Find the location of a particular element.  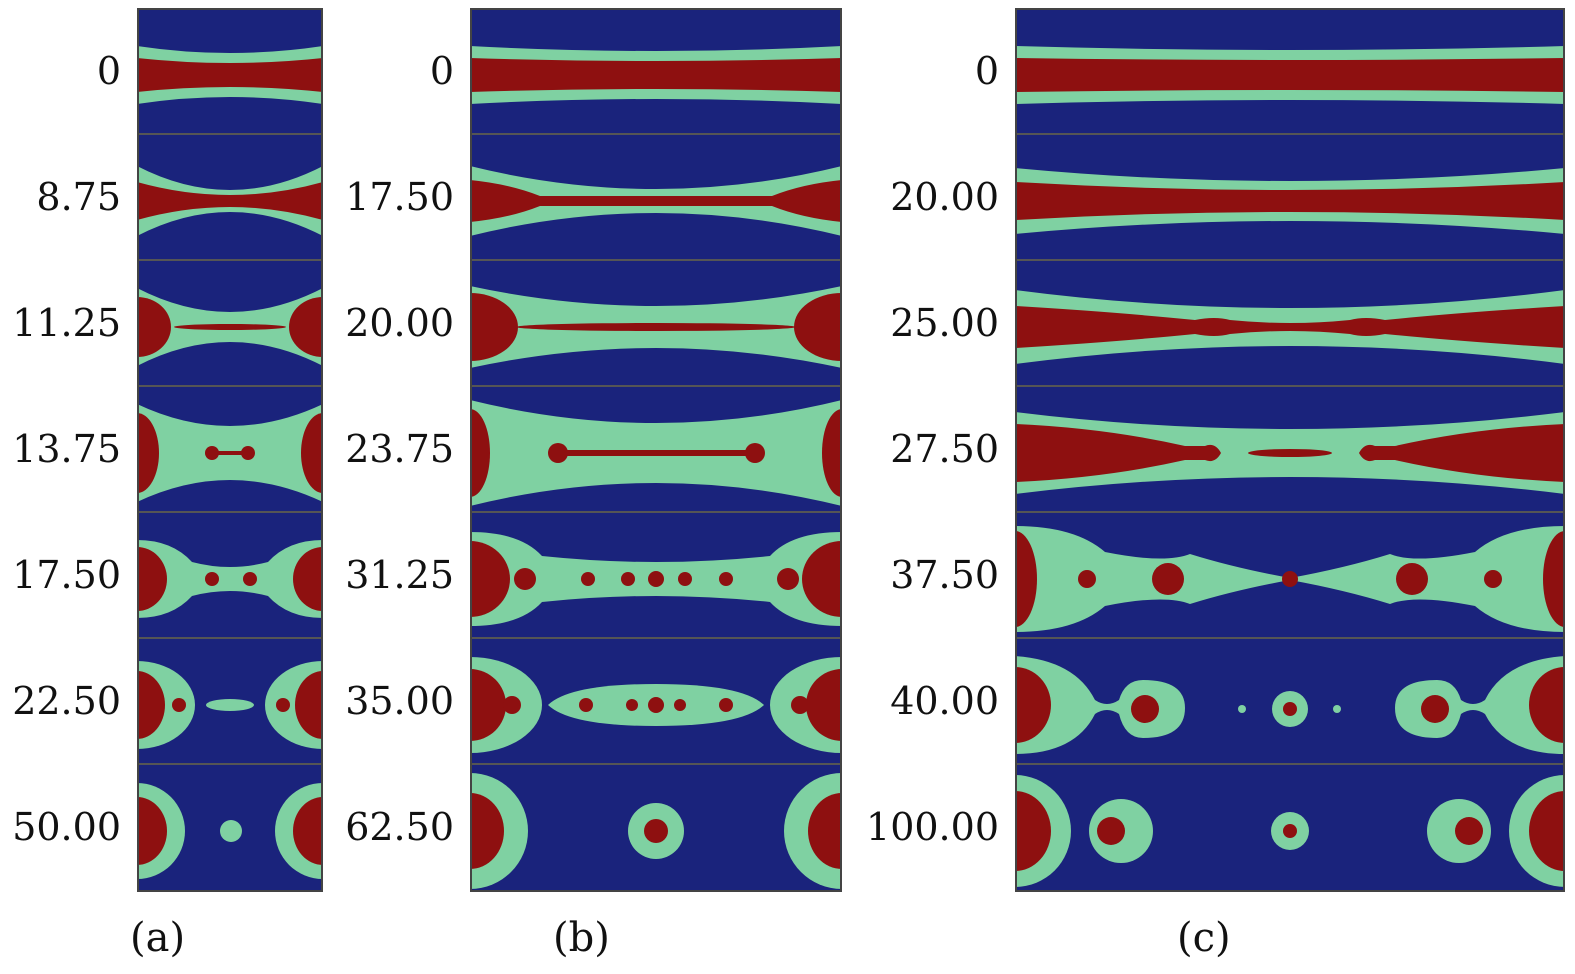

time-label-a-1: 8.75 is located at coordinates (78, 197).